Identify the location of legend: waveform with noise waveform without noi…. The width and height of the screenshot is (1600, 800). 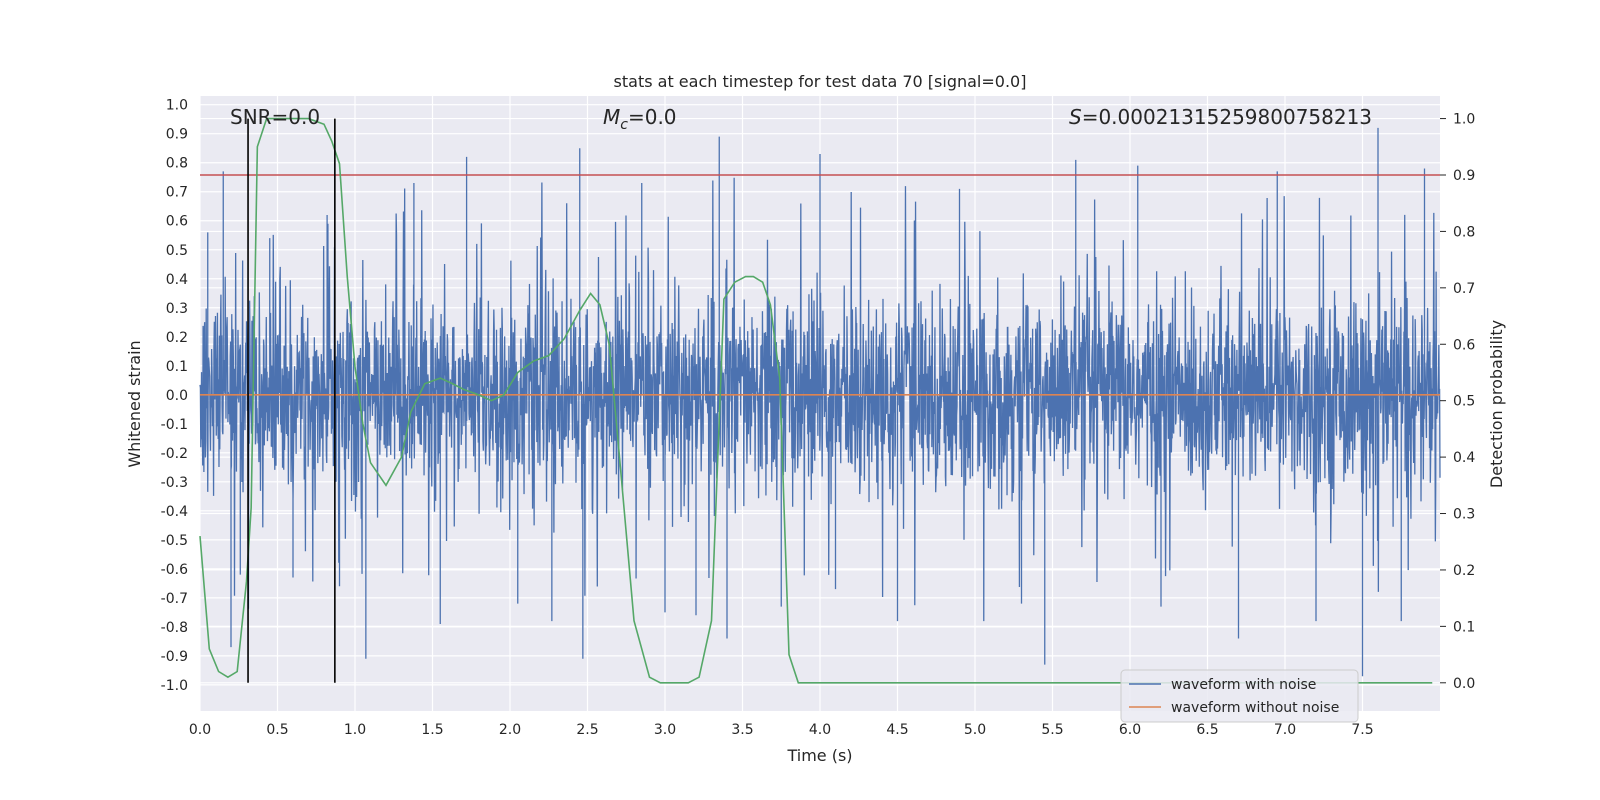
(1239, 696).